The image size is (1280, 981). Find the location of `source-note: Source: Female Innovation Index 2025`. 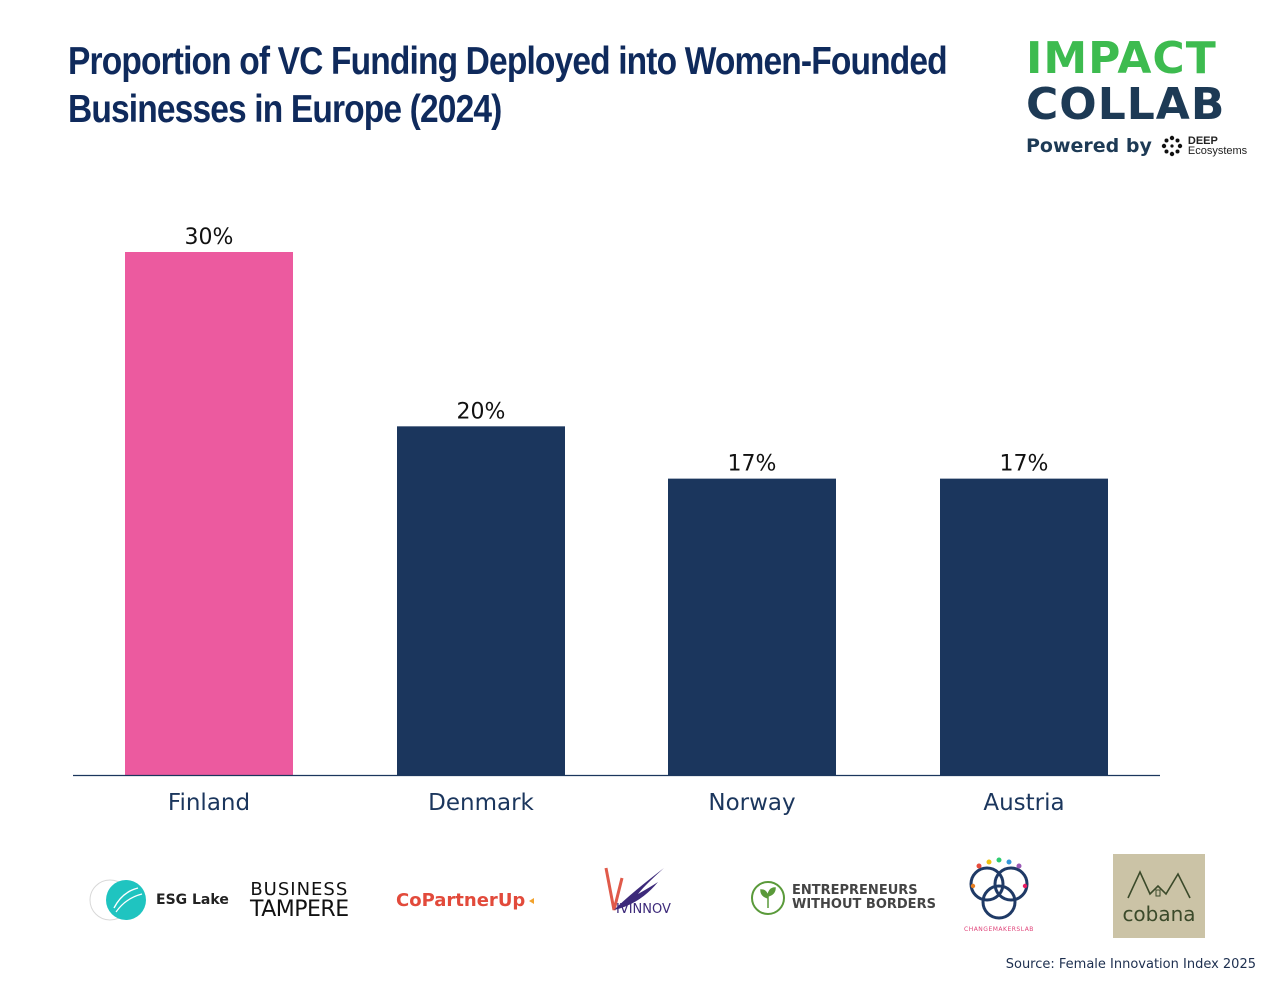

source-note: Source: Female Innovation Index 2025 is located at coordinates (1130, 964).